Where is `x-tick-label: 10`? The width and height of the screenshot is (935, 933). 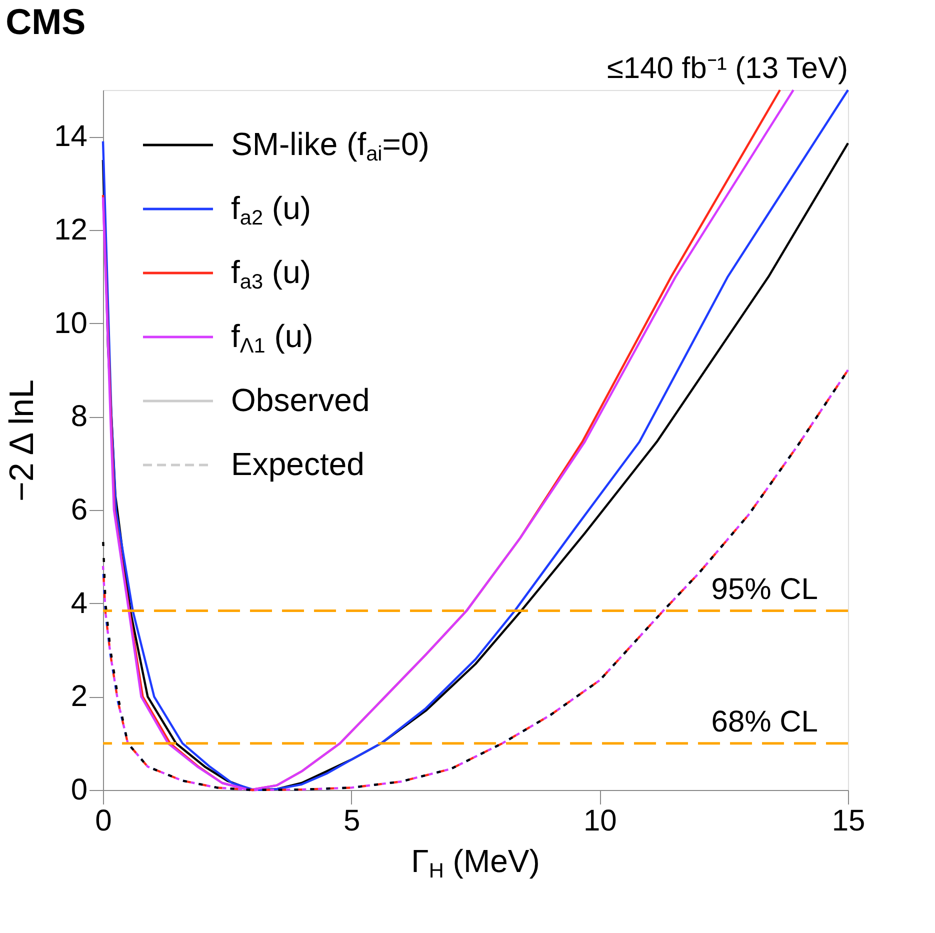
x-tick-label: 10 is located at coordinates (600, 821).